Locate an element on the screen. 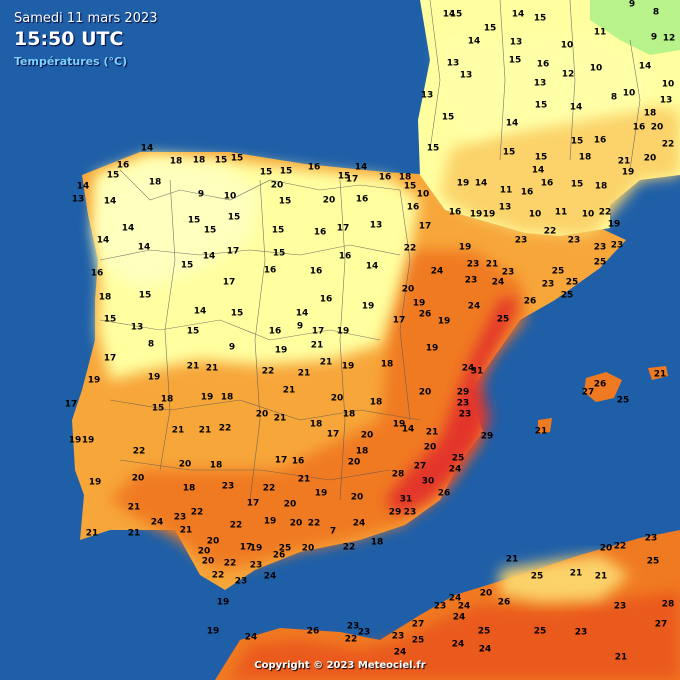 This screenshot has height=680, width=680. station-reading: 30 is located at coordinates (428, 482).